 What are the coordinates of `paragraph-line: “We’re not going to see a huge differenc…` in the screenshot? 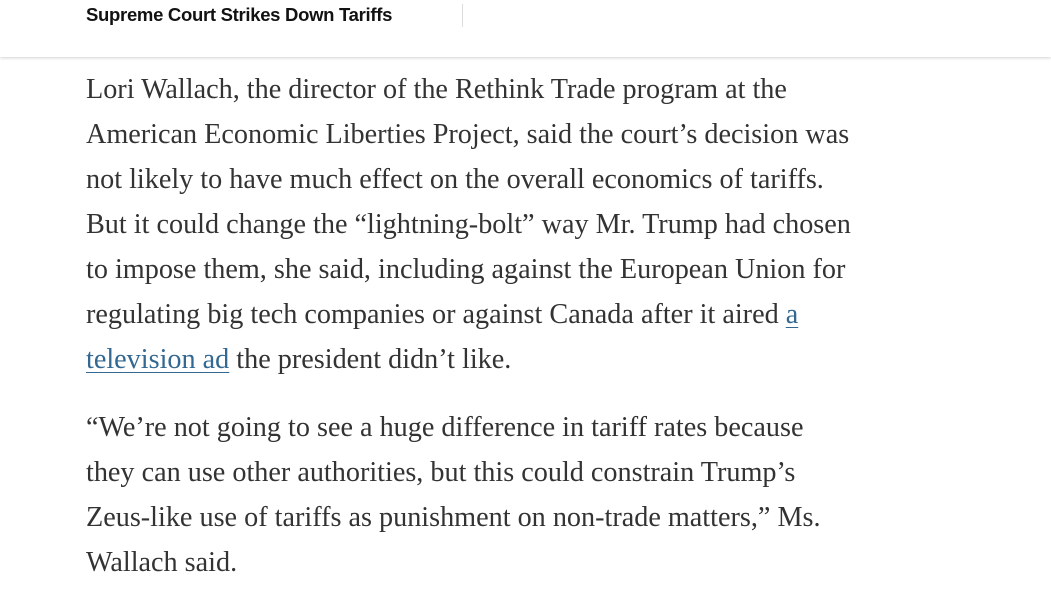 It's located at (445, 427).